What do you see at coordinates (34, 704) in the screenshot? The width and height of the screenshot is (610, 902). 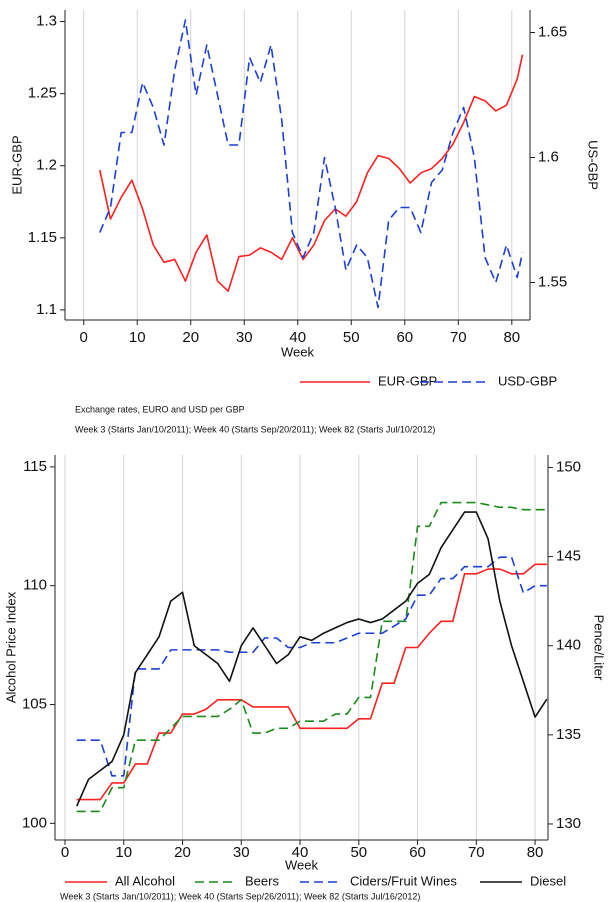 I see `y-tick-label: 105` at bounding box center [34, 704].